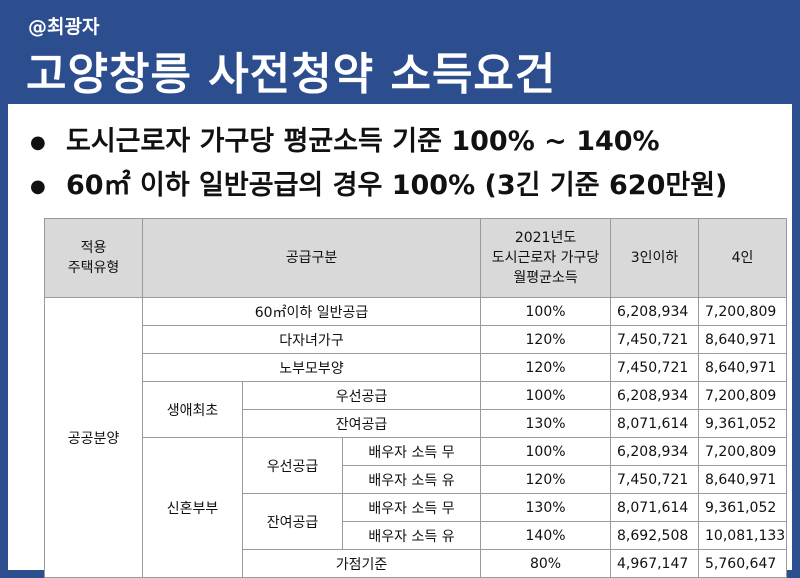 The width and height of the screenshot is (800, 578). I want to click on table-row: 노부모부양 120% 7,450,721 8,640,971, so click(416, 367).